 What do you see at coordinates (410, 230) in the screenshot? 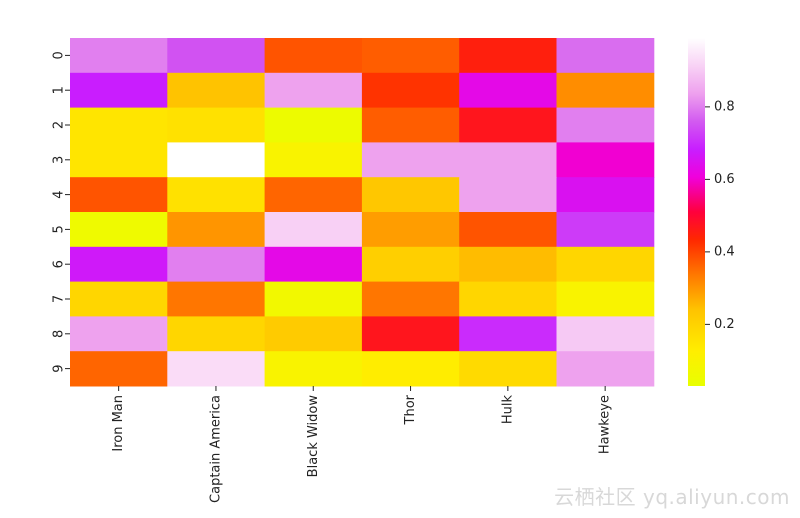
I see `heatmap-cell-r5-thor` at bounding box center [410, 230].